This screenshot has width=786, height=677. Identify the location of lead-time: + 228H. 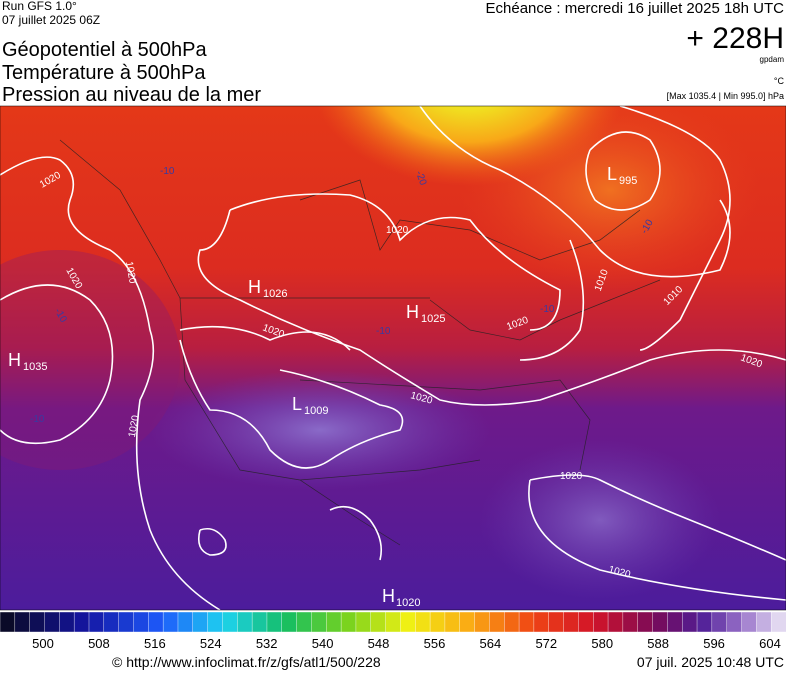
(735, 38).